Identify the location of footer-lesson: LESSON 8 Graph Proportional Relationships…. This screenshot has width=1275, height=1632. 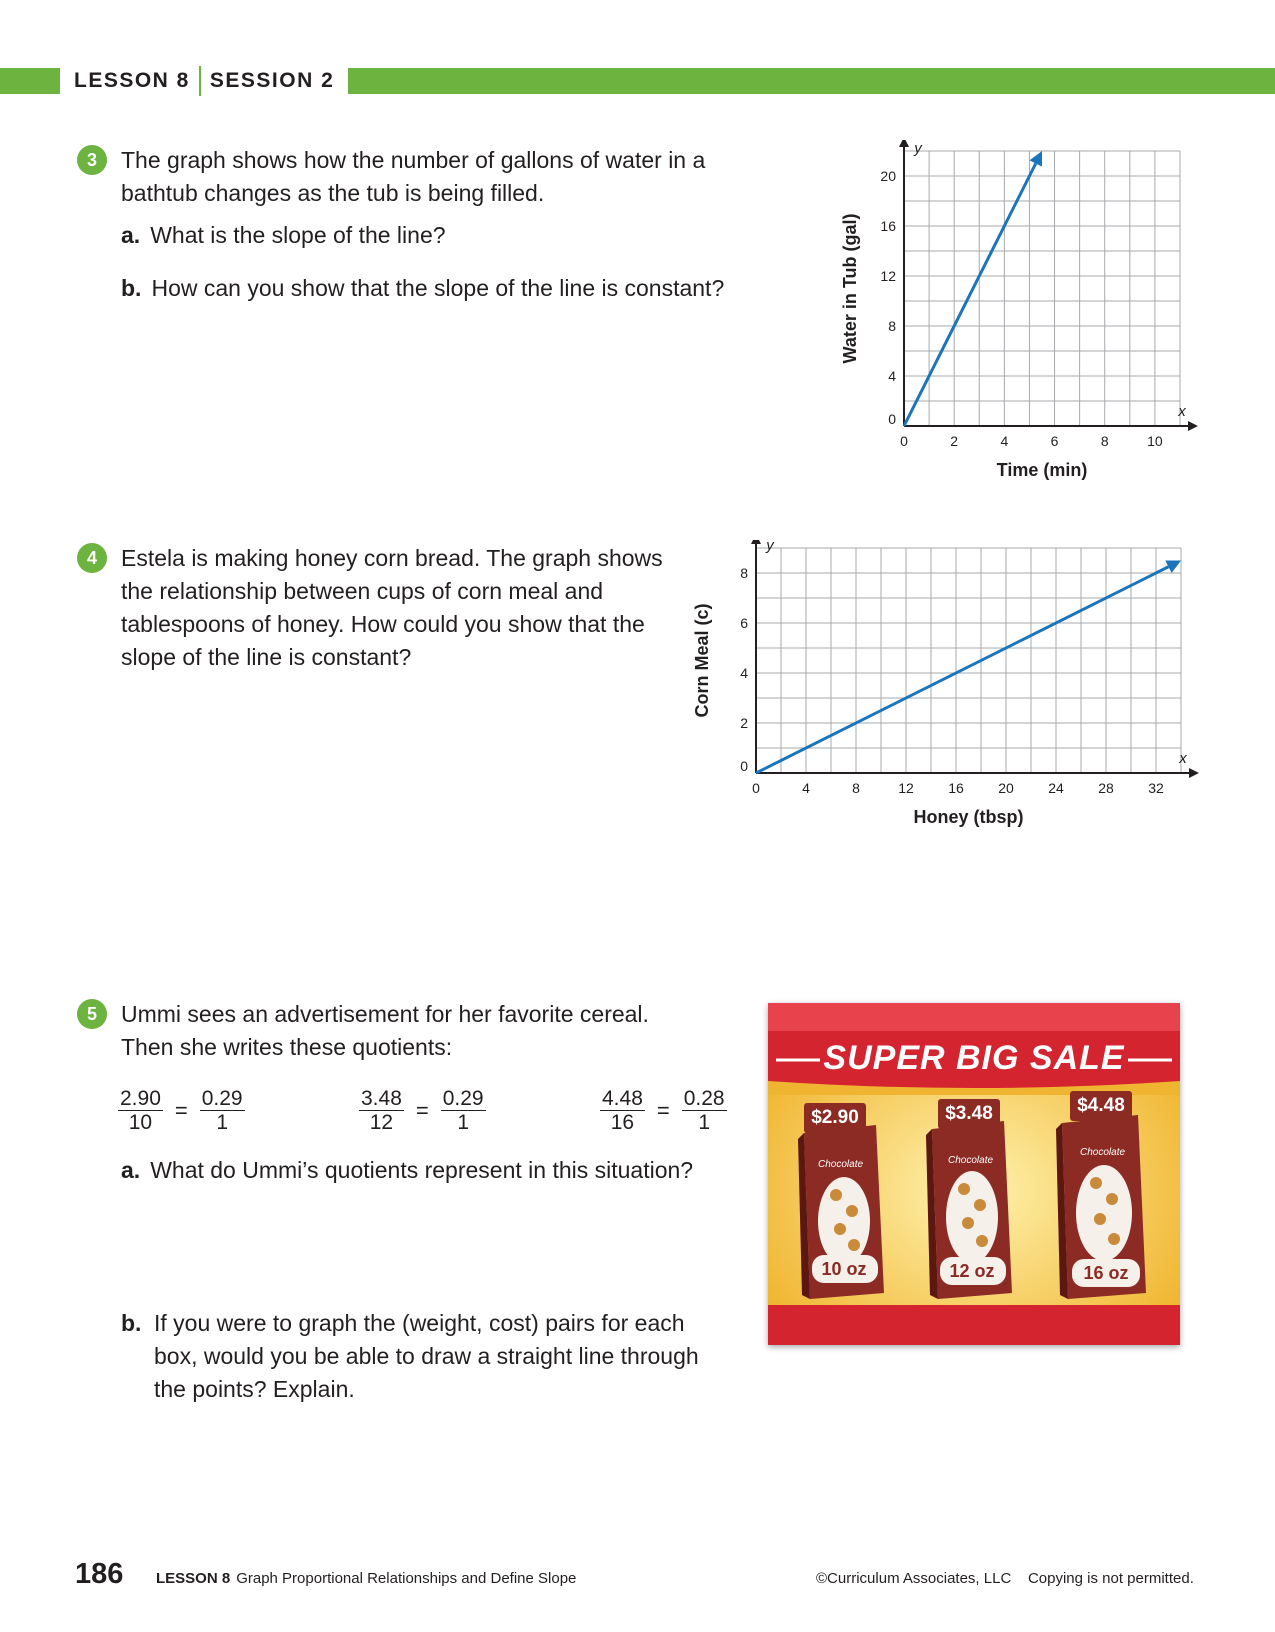
(366, 1578).